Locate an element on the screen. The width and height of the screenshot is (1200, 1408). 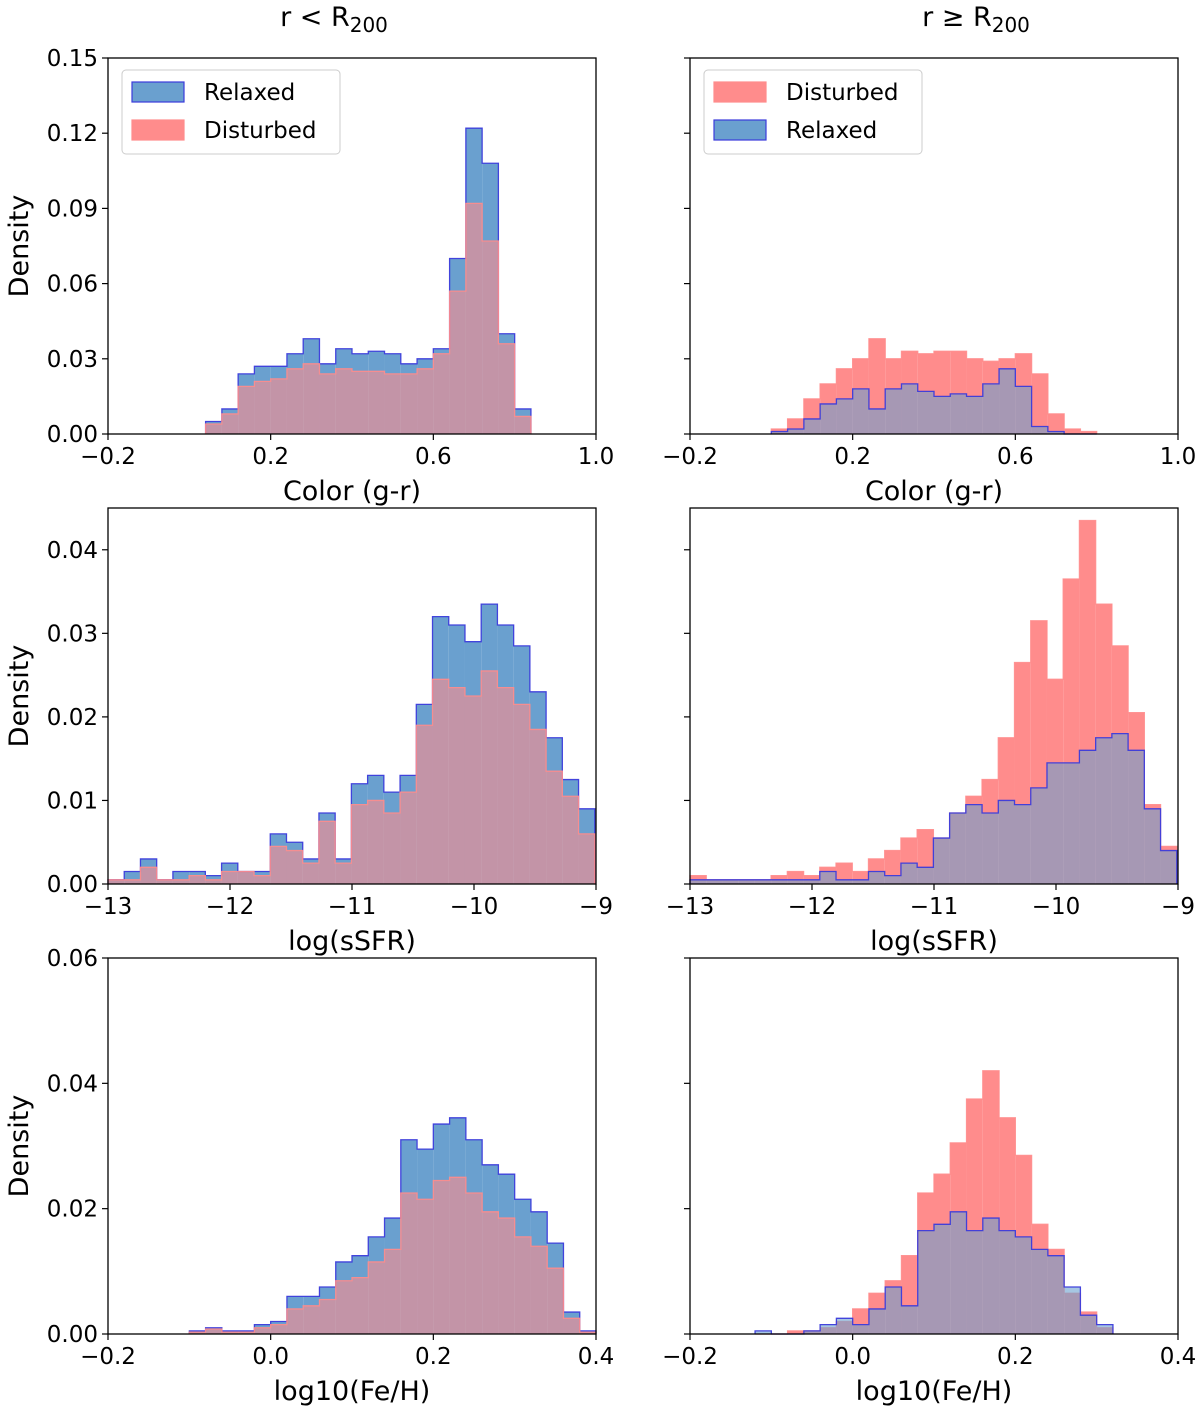
histogram-series-relaxed is located at coordinates (934, 1273).